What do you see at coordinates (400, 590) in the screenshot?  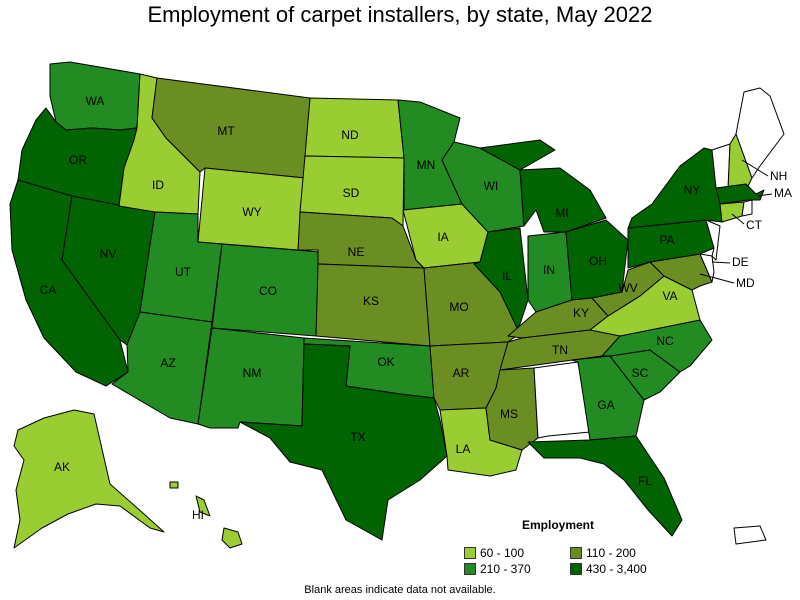 I see `footnote: Blank areas indicate data not available.` at bounding box center [400, 590].